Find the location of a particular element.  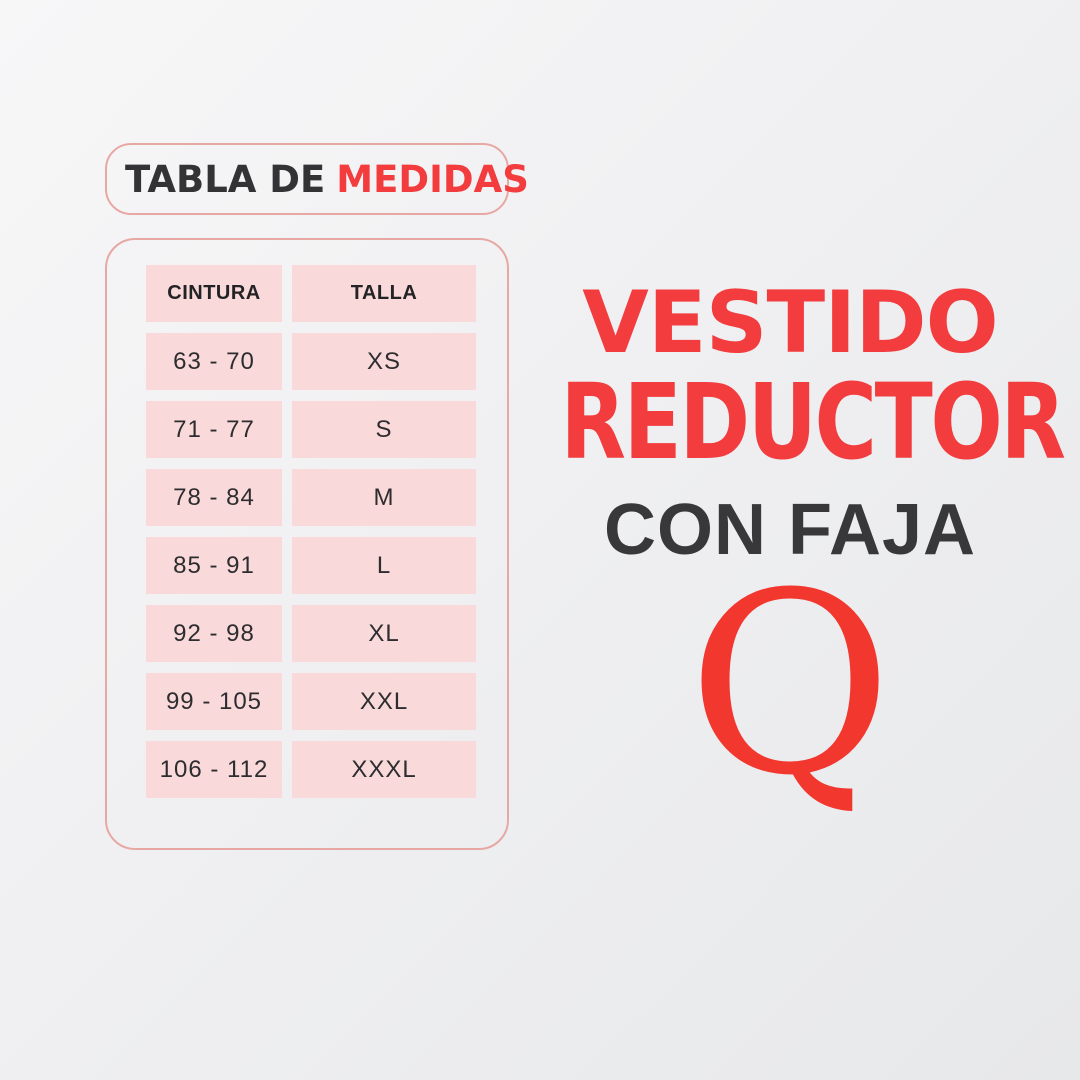

title-highlight: MEDIDAS is located at coordinates (432, 179).